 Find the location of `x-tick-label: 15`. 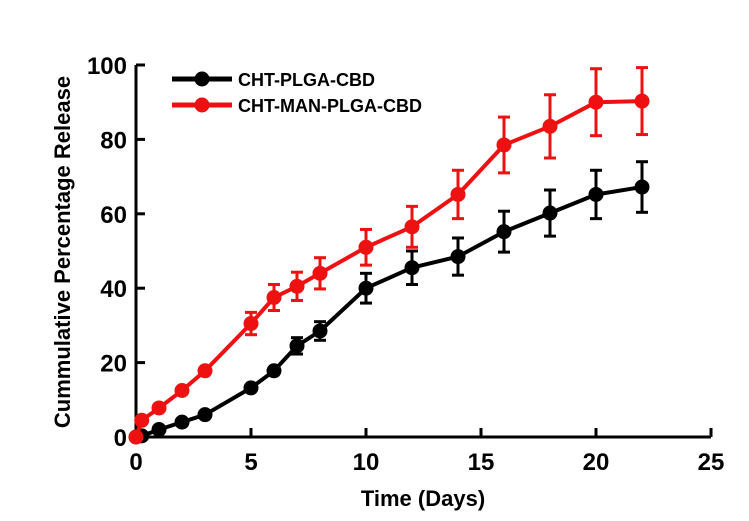

x-tick-label: 15 is located at coordinates (481, 462).